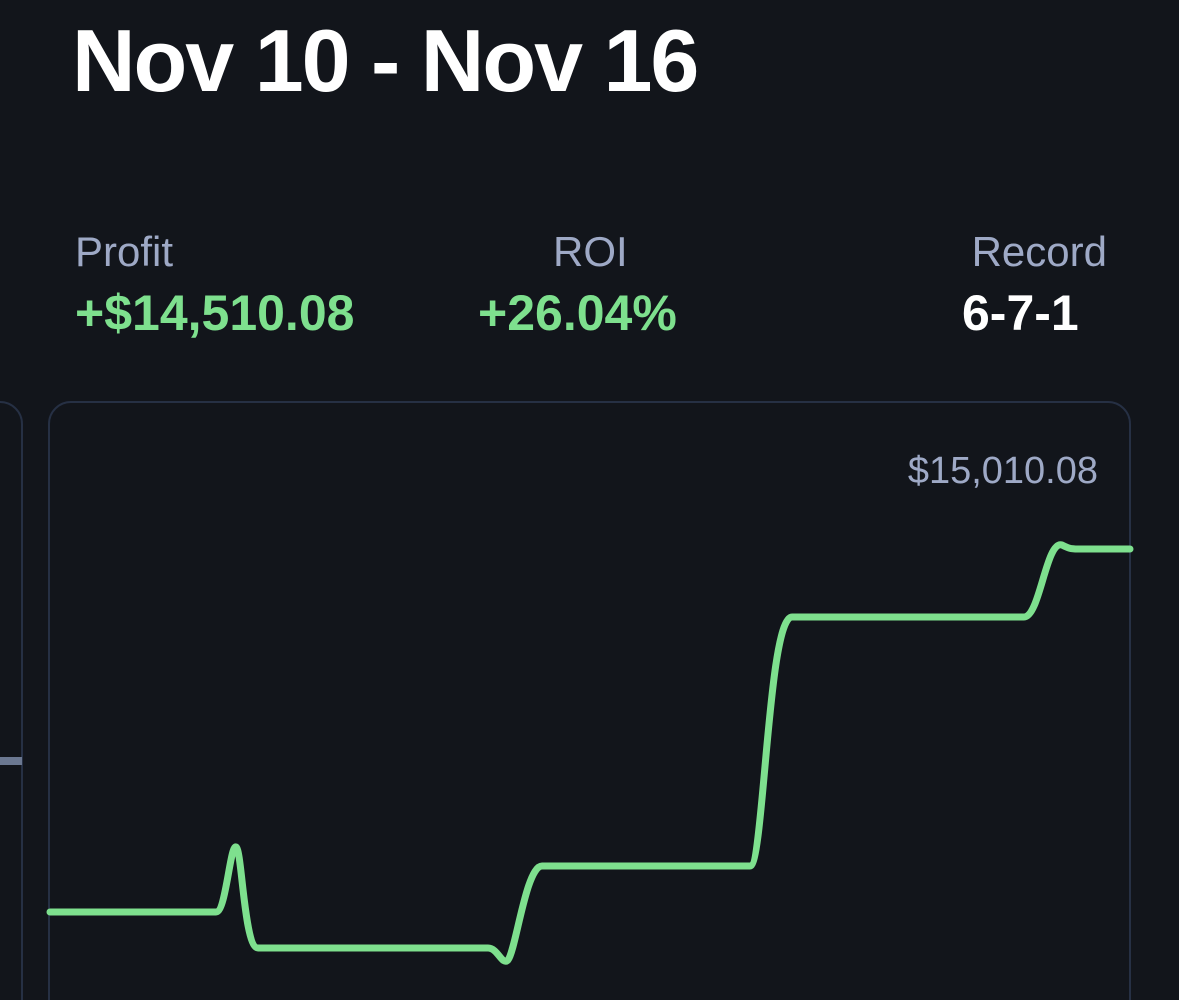  I want to click on stat-value: 6-7-1, so click(1020, 313).